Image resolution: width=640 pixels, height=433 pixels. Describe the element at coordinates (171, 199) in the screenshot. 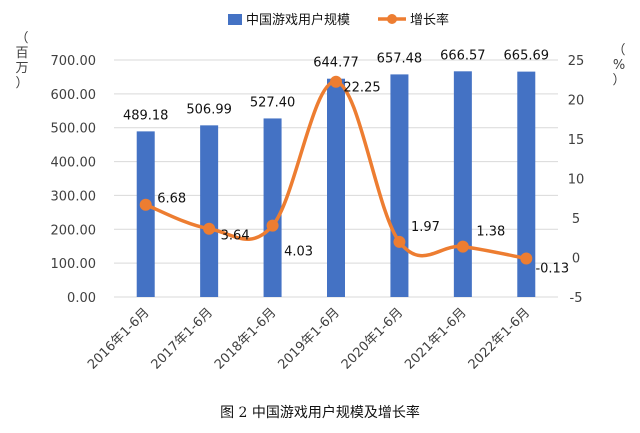

I see `line-value-label: 6.68` at that location.